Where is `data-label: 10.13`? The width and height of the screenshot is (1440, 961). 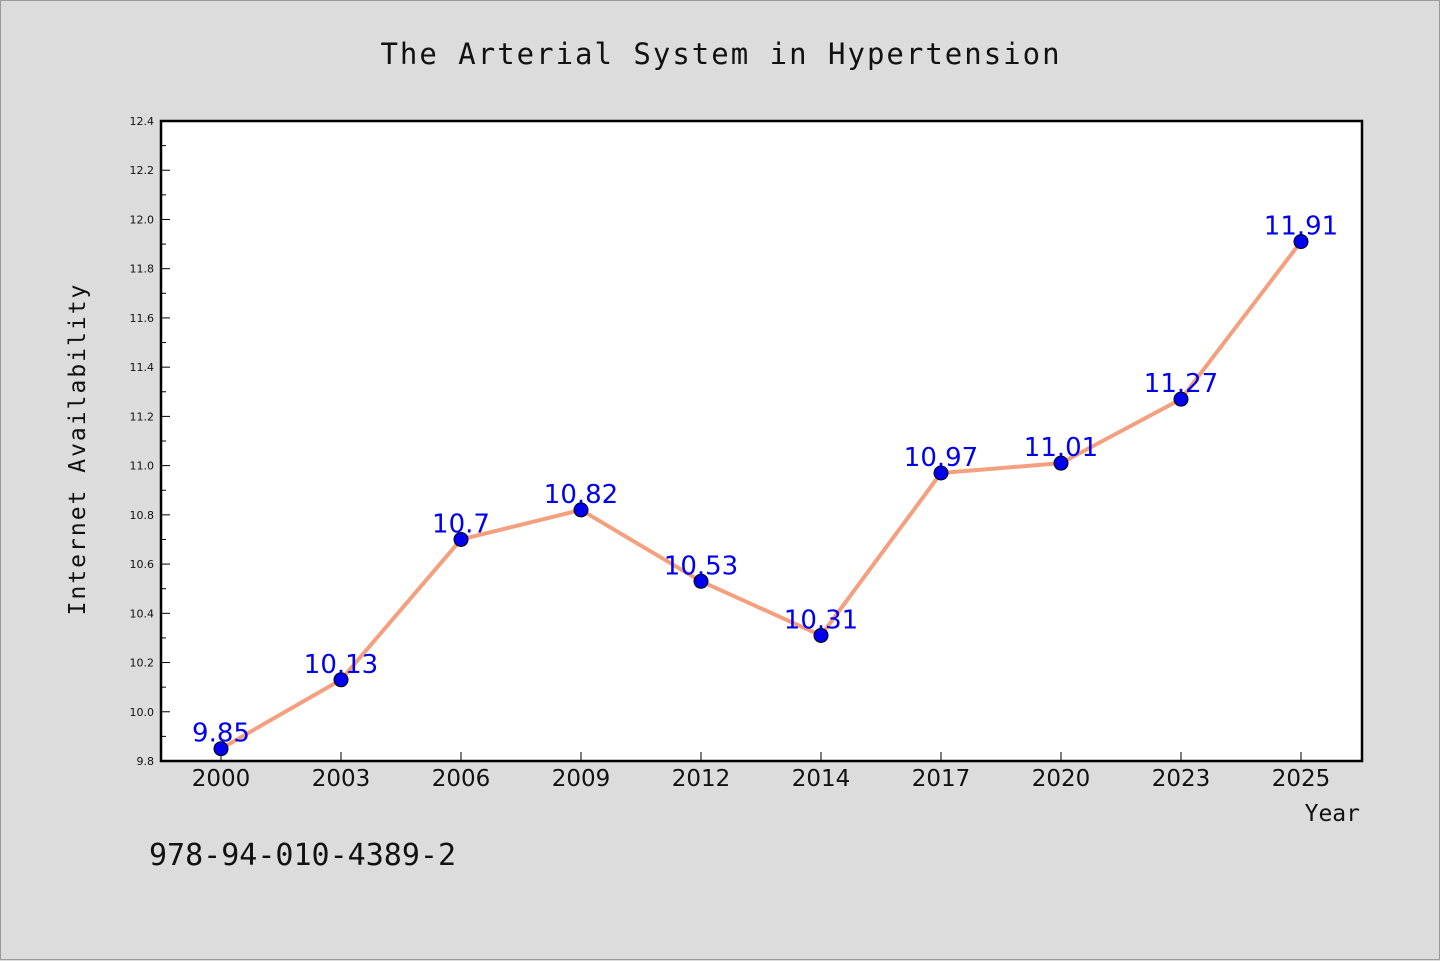
data-label: 10.13 is located at coordinates (341, 665).